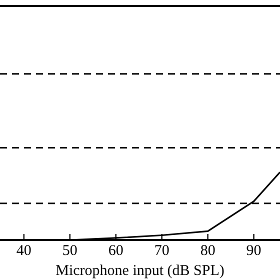  Describe the element at coordinates (140, 270) in the screenshot. I see `x-axis-title: Microphone input (dB SPL)` at that location.